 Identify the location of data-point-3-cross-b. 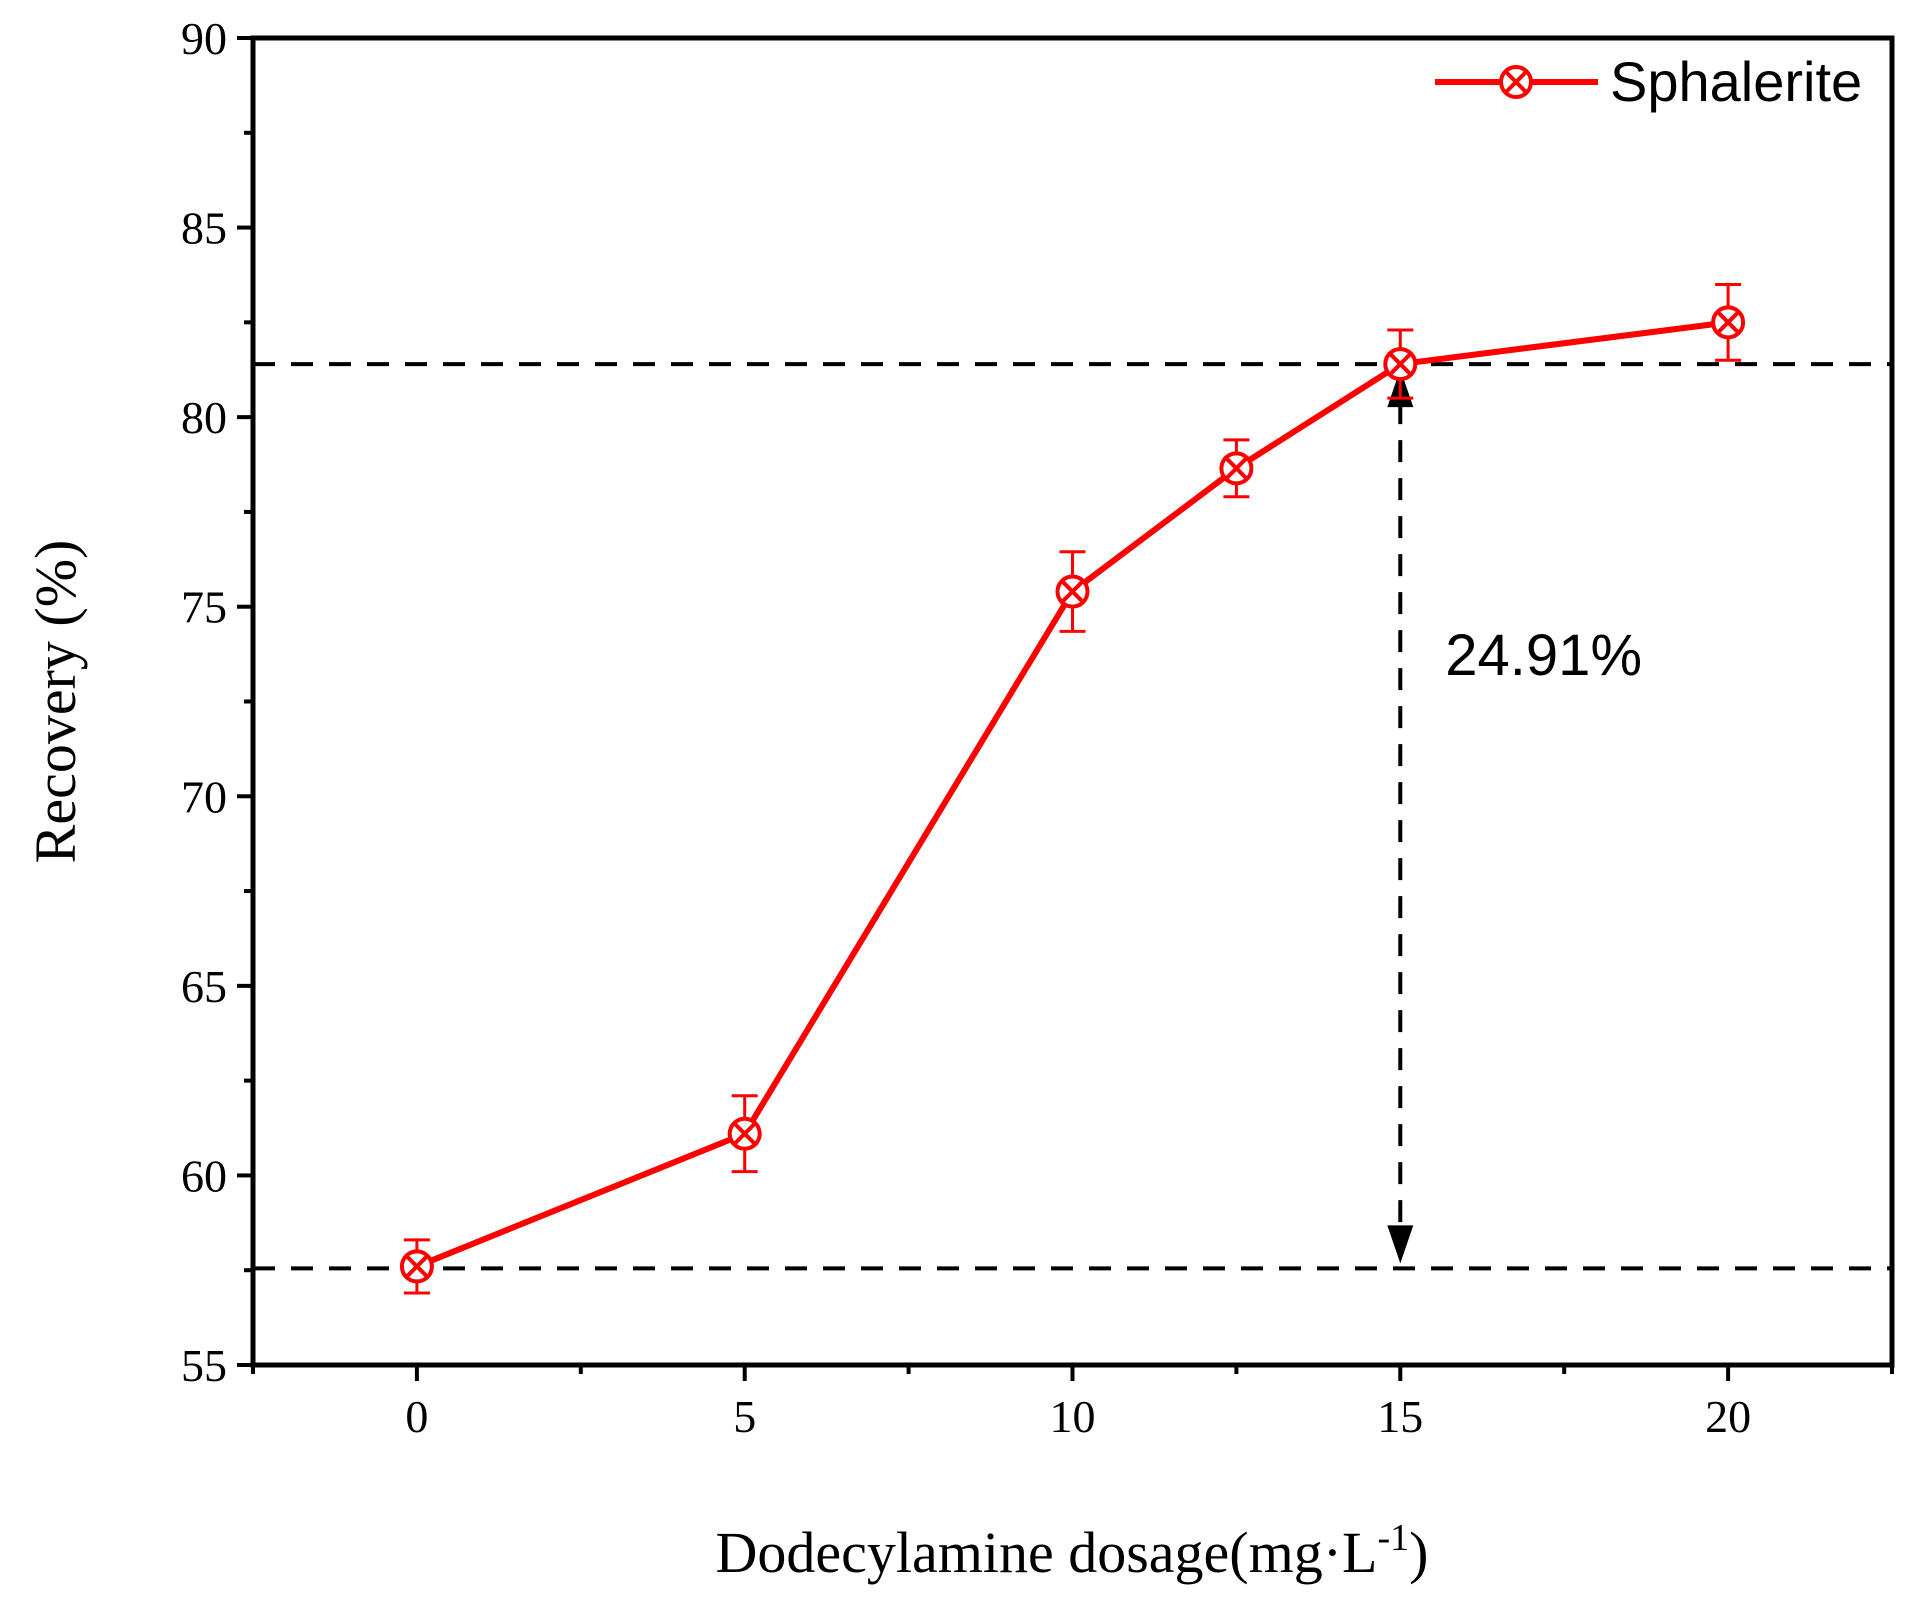
(1236, 468).